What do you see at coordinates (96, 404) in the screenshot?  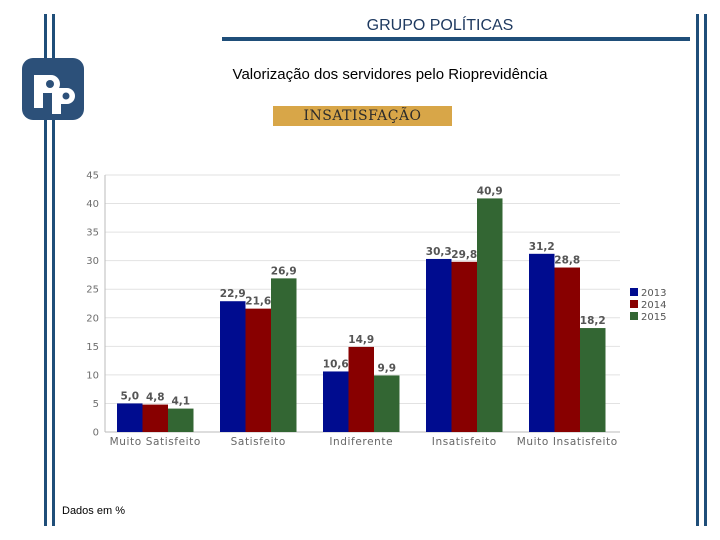 I see `y-tick-label: 5` at bounding box center [96, 404].